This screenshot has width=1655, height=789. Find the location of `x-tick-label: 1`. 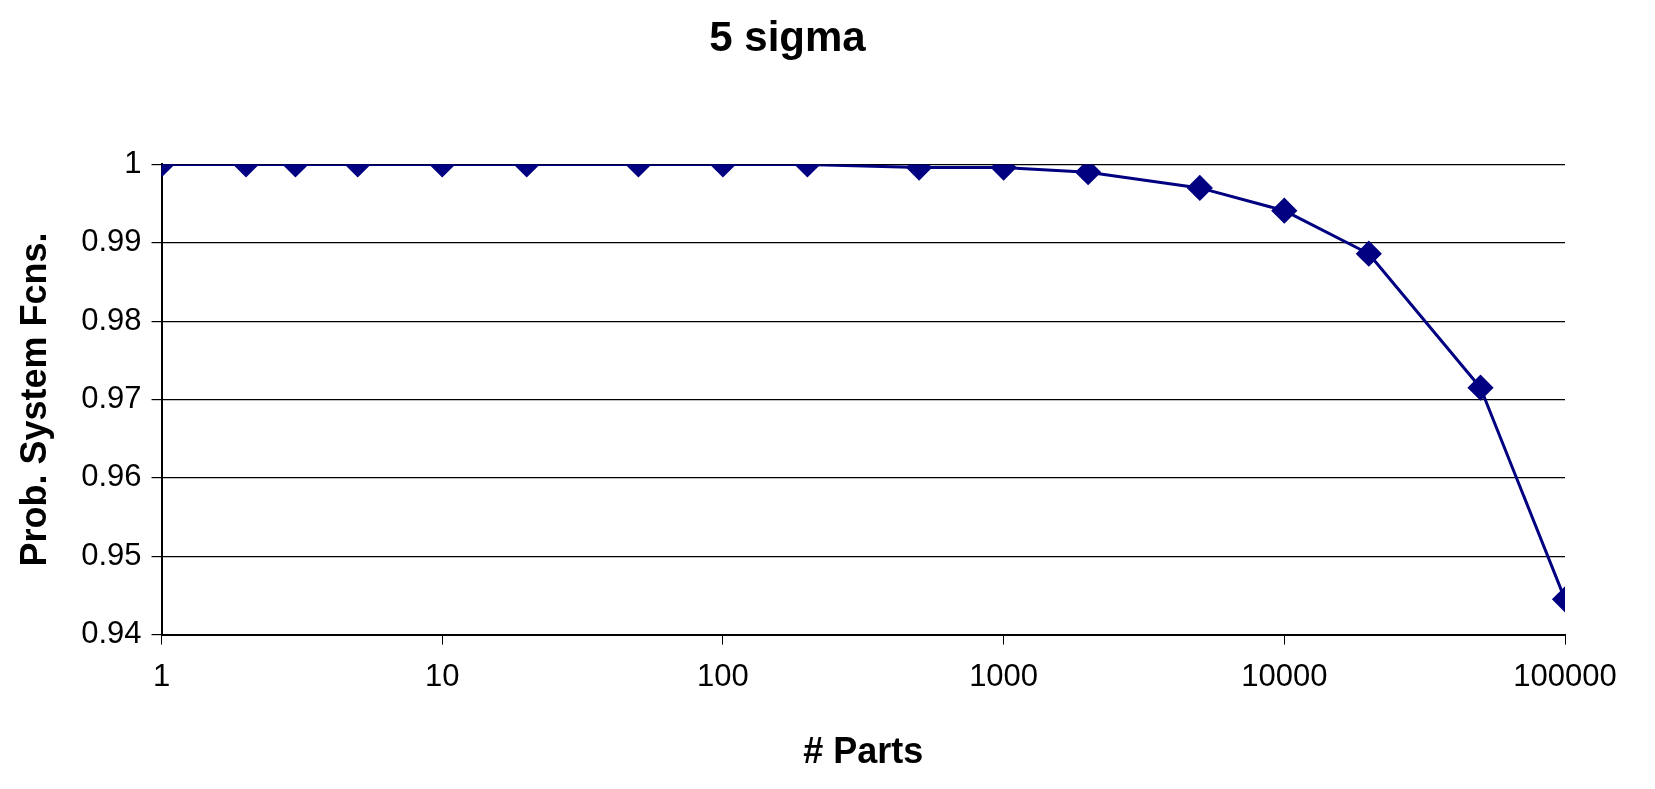

x-tick-label: 1 is located at coordinates (161, 675).